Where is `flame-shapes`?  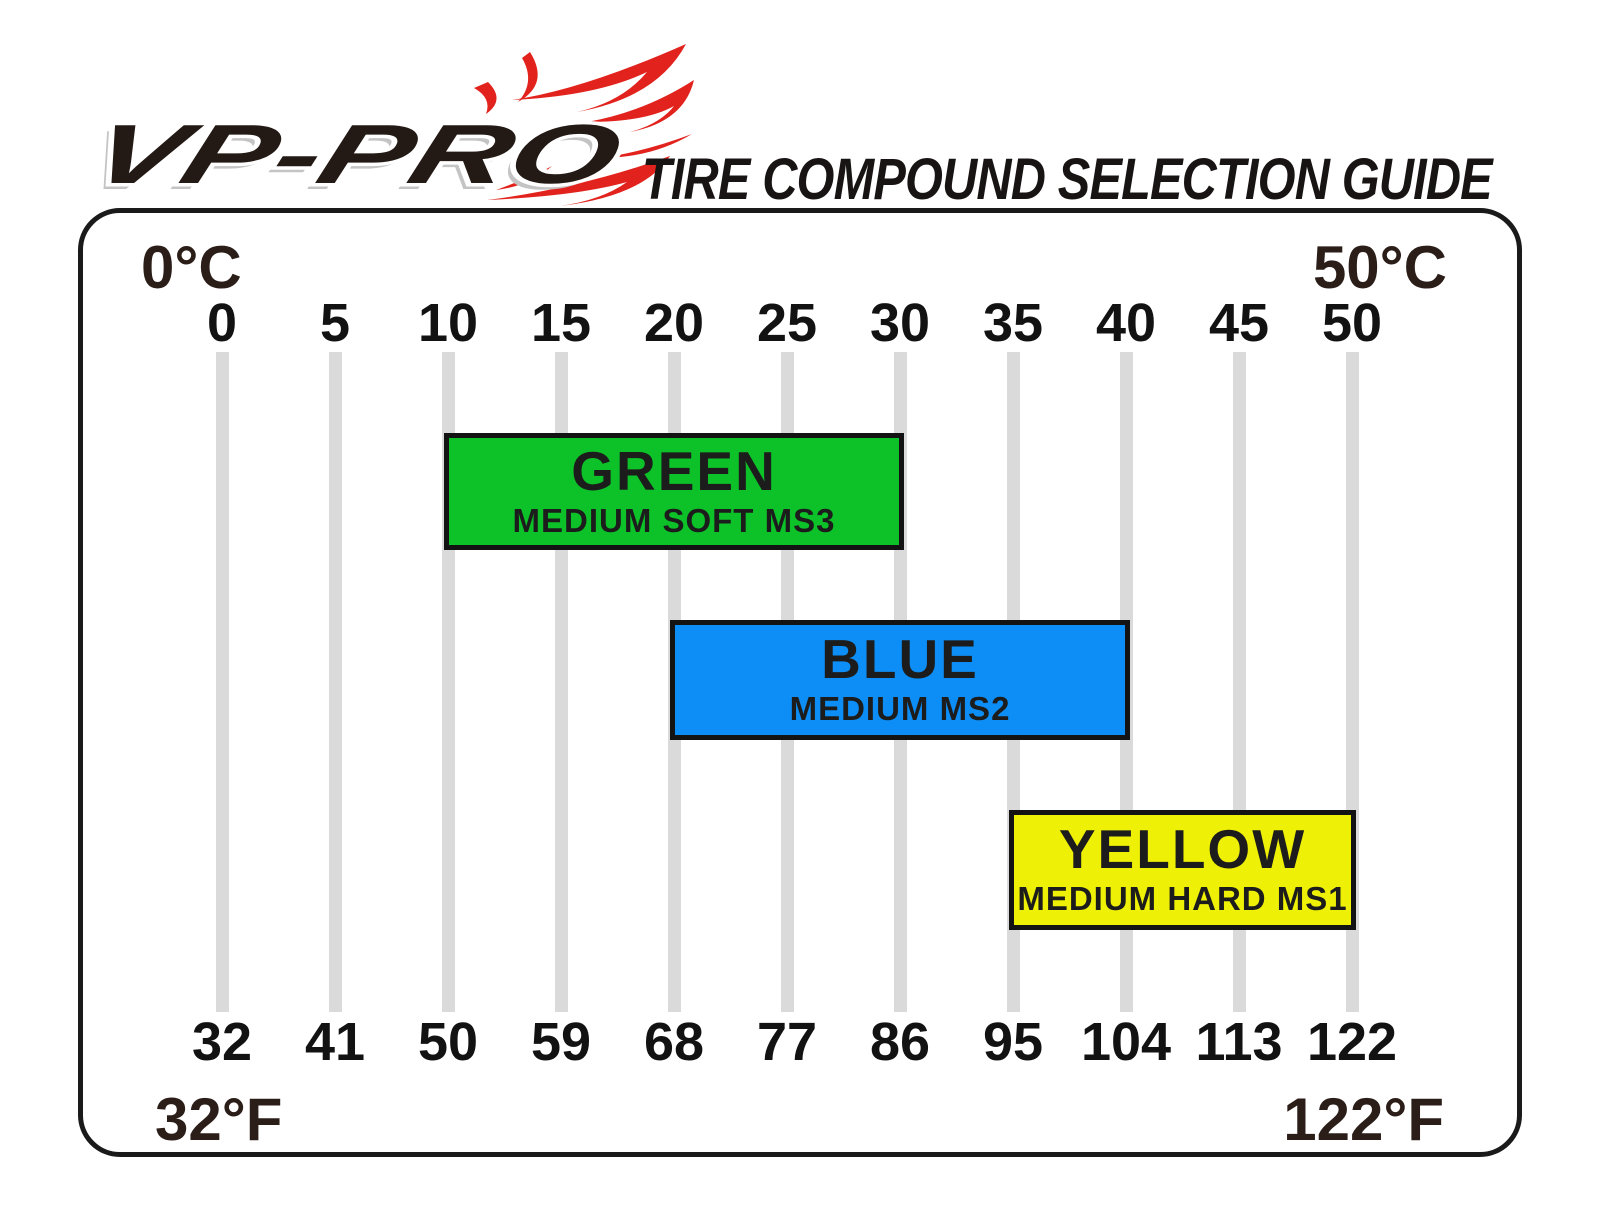
flame-shapes is located at coordinates (584, 125).